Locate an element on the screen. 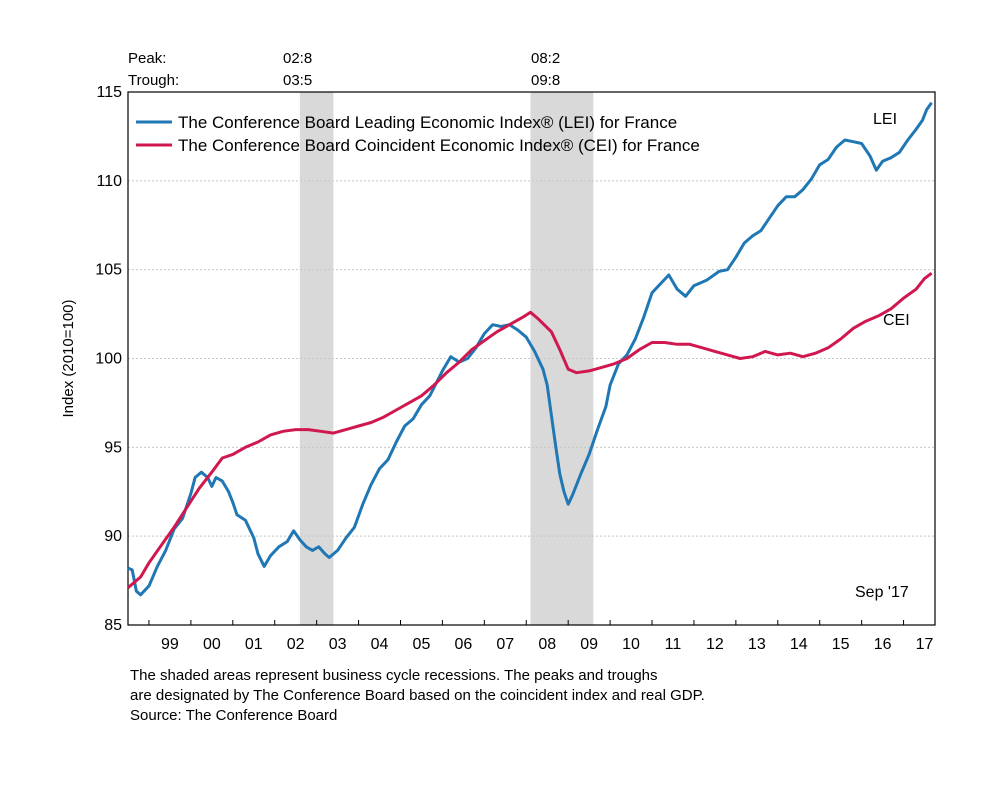 The image size is (1000, 800). cei-series-label: CEI is located at coordinates (896, 320).